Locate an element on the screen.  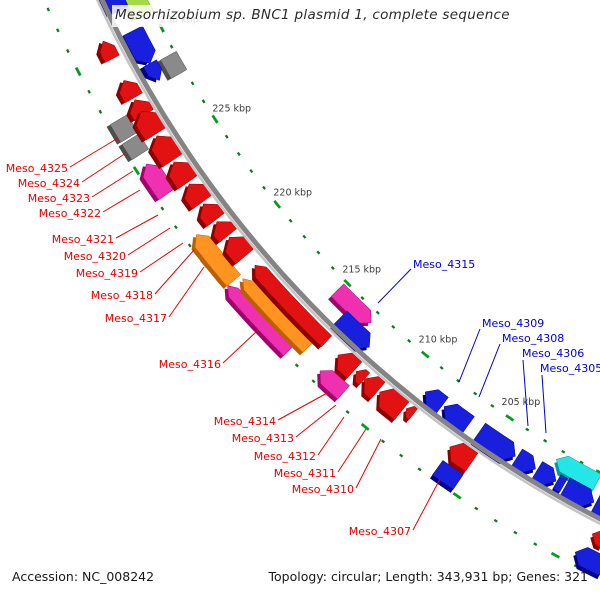
gene-label: Meso_4318 is located at coordinates (122, 295).